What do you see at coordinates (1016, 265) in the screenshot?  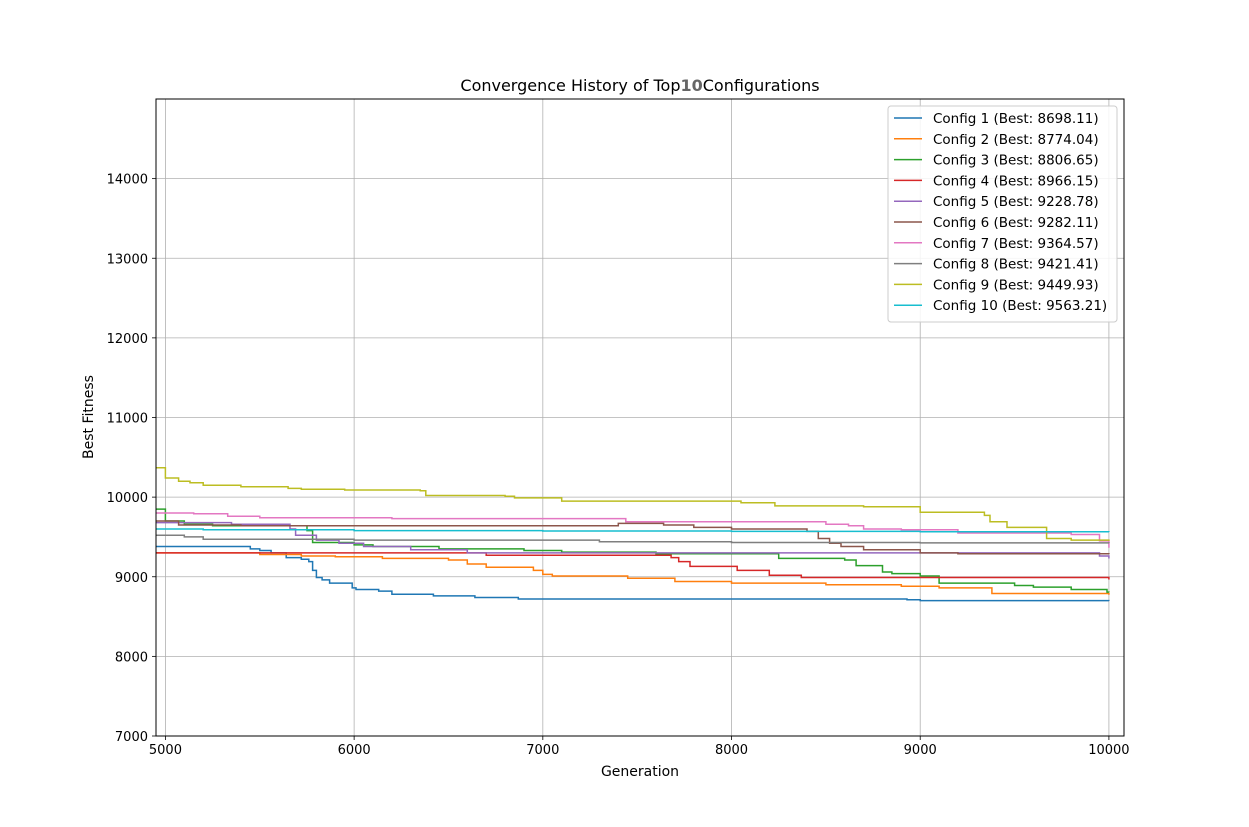 I see `legend-entry: Config 8 (Best: 9421.41)` at bounding box center [1016, 265].